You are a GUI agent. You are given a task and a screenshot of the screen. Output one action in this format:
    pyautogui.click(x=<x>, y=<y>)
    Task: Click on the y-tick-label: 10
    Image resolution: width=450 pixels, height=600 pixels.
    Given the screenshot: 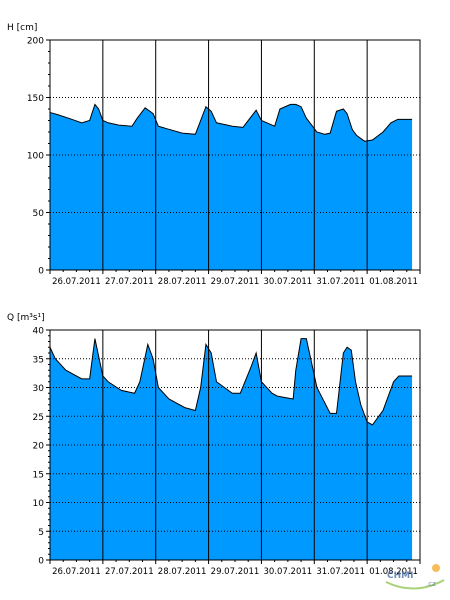 What is the action you would take?
    pyautogui.click(x=39, y=504)
    